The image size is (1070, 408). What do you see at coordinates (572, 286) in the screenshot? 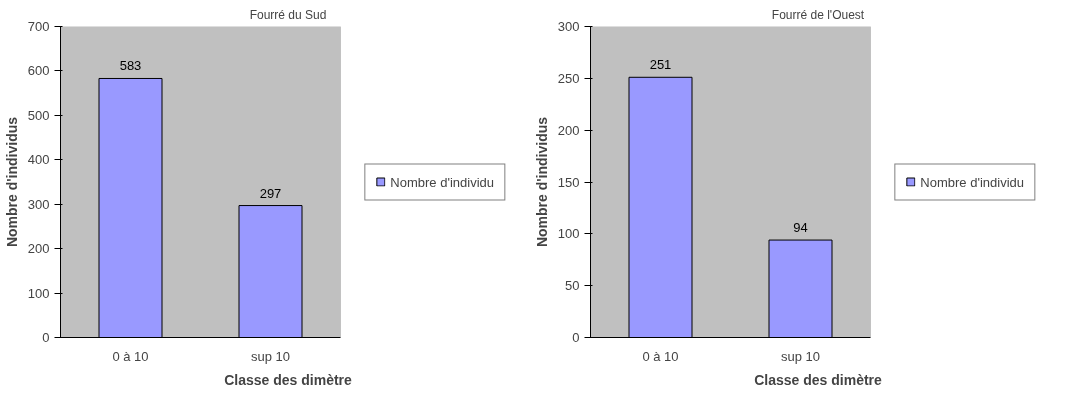
I see `y-tick-label: 50` at bounding box center [572, 286].